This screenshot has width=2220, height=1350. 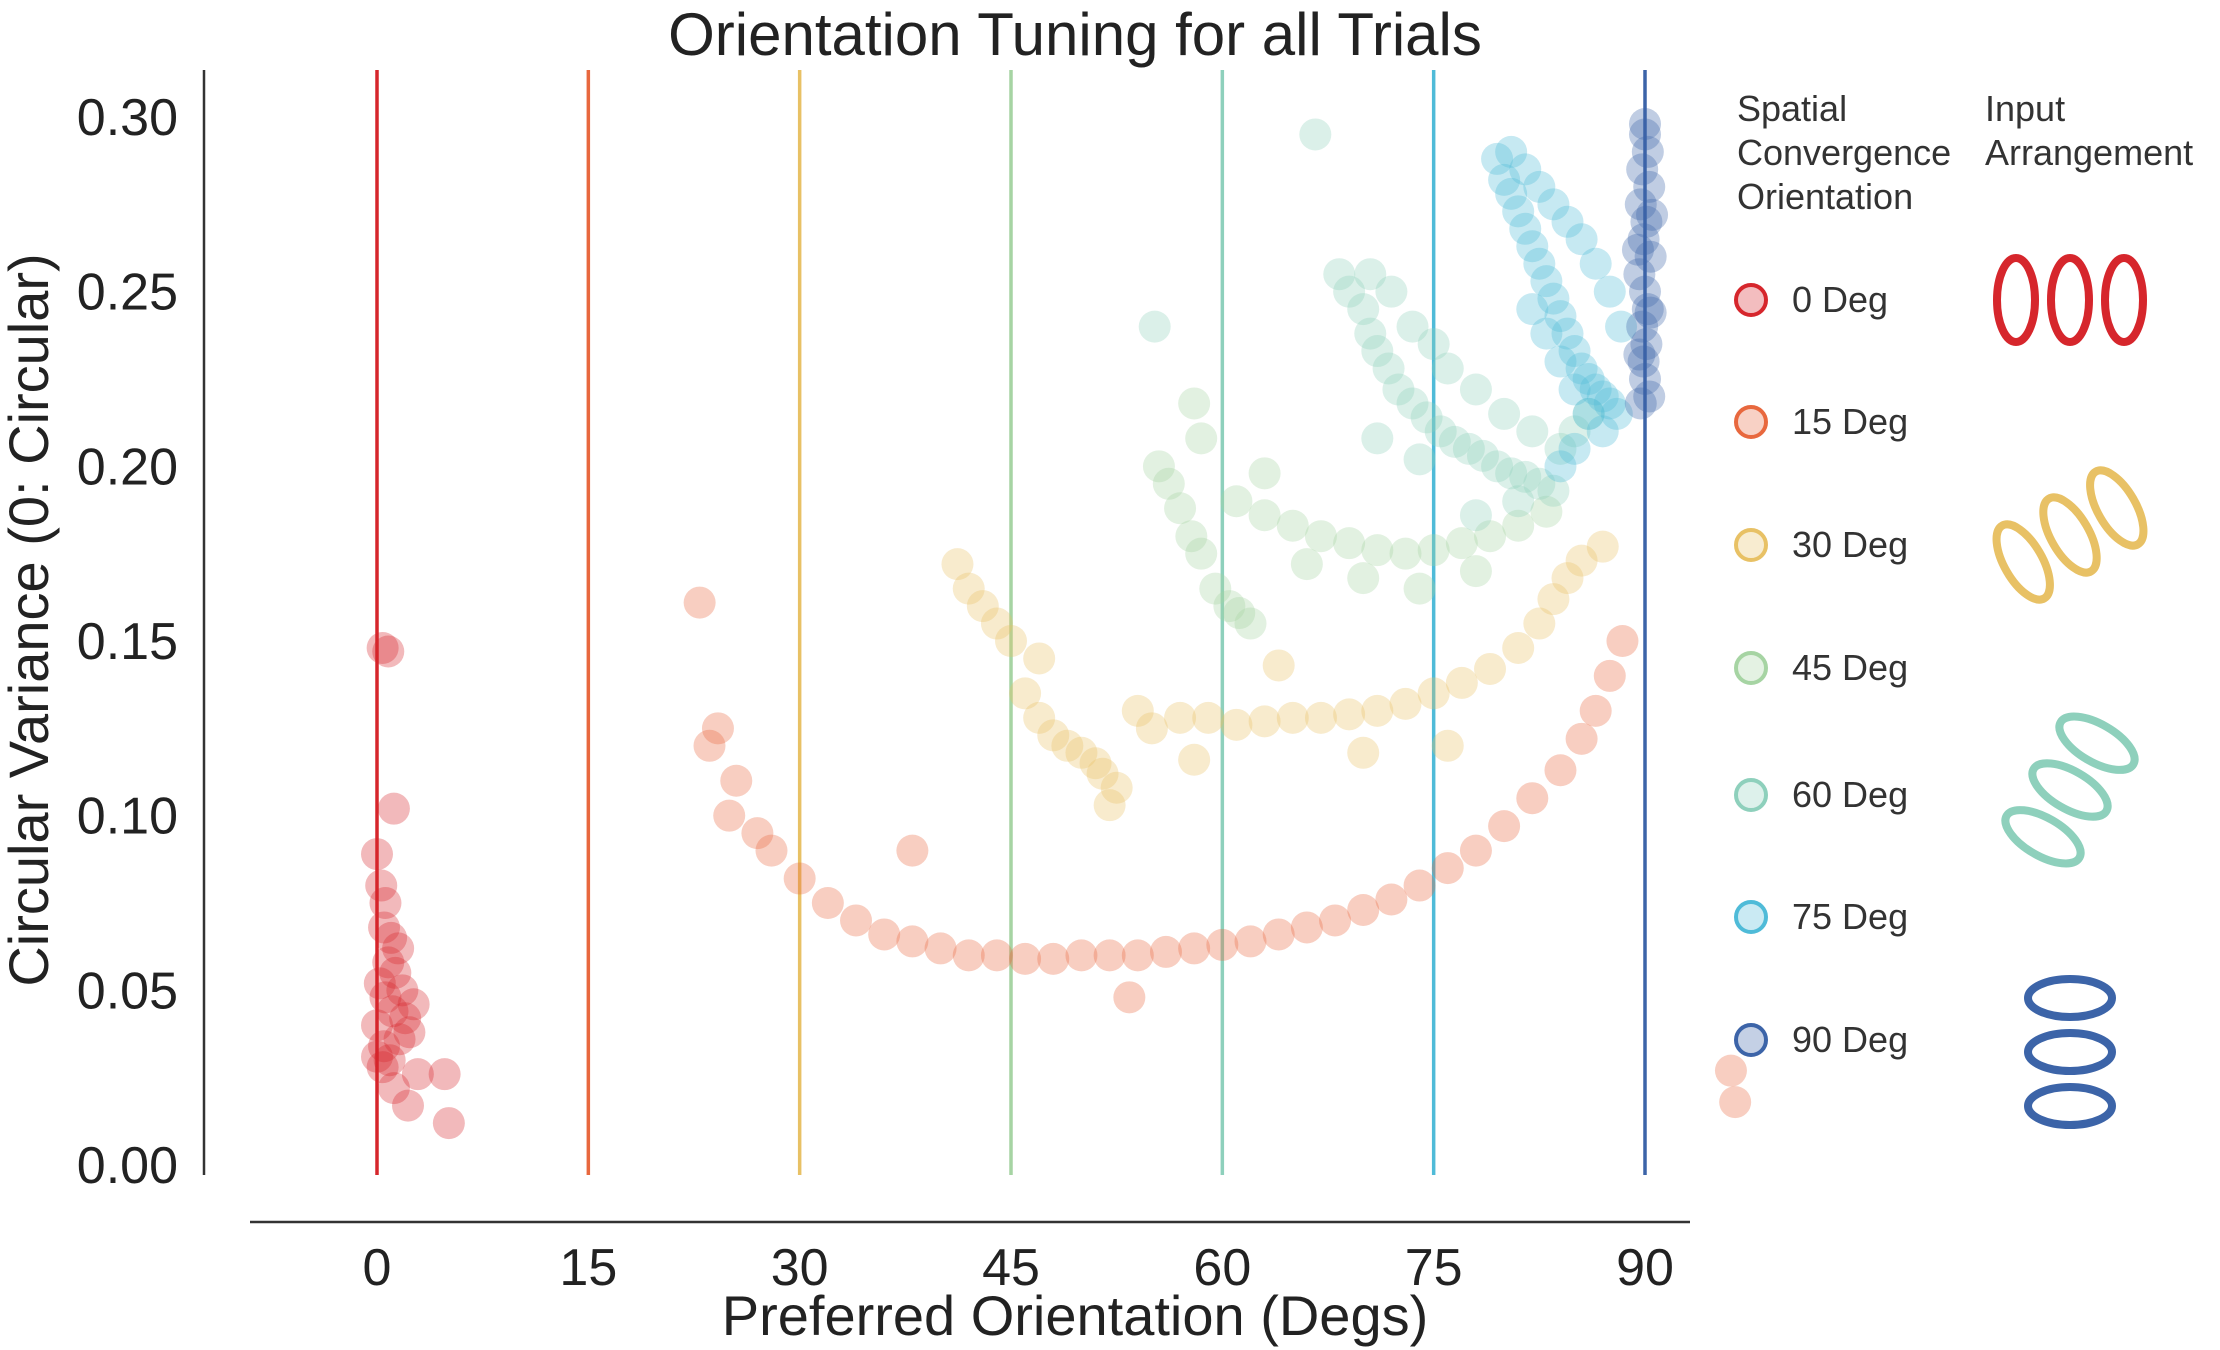 I want to click on legend-label: 60 Deg, so click(x=1850, y=794).